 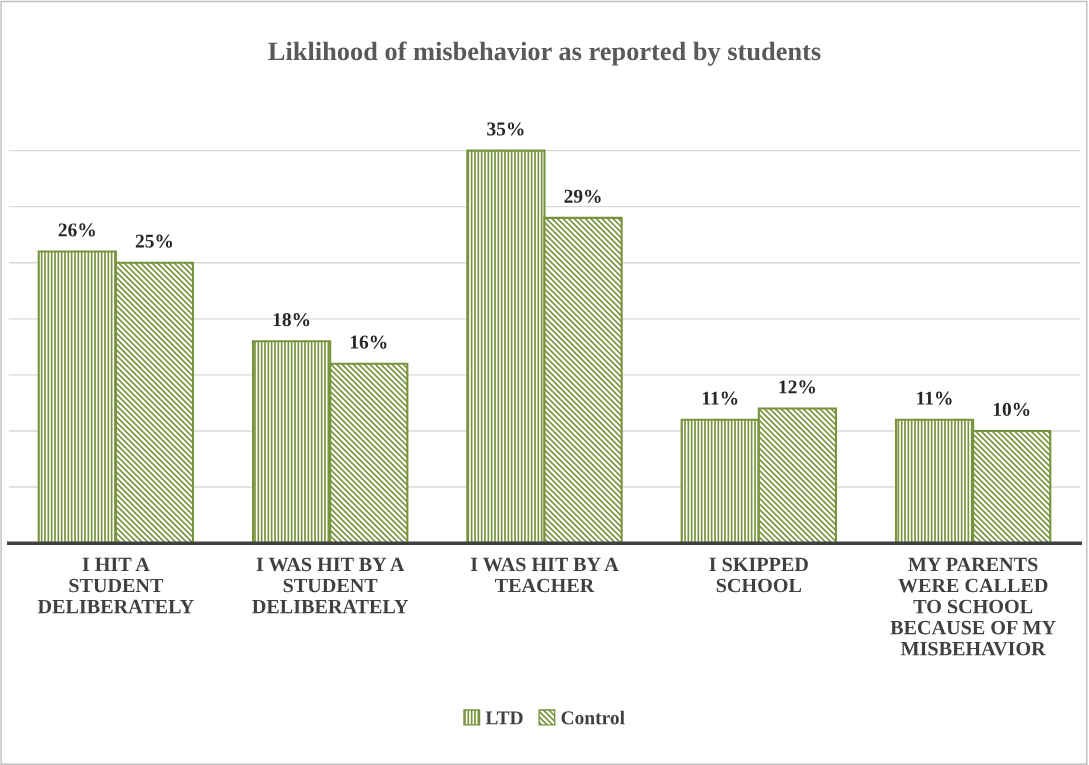 I want to click on data-label: 10%, so click(x=1011, y=409).